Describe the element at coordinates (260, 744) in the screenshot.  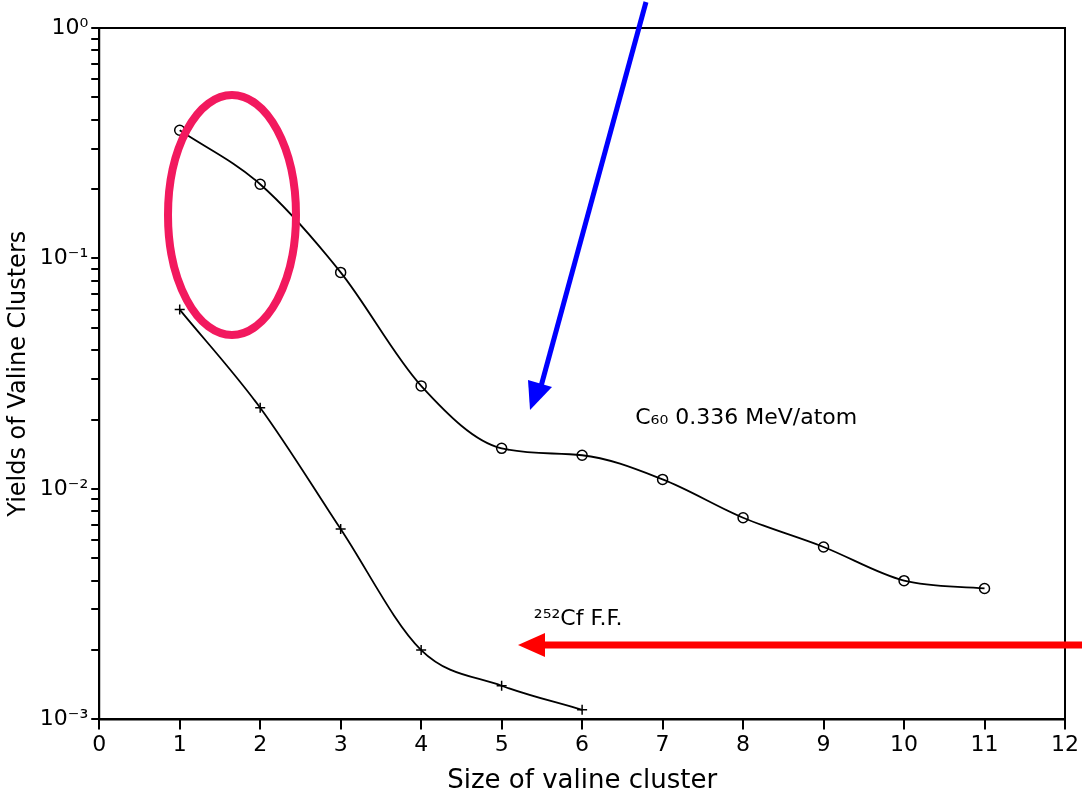
I see `x-tick-label: 2` at that location.